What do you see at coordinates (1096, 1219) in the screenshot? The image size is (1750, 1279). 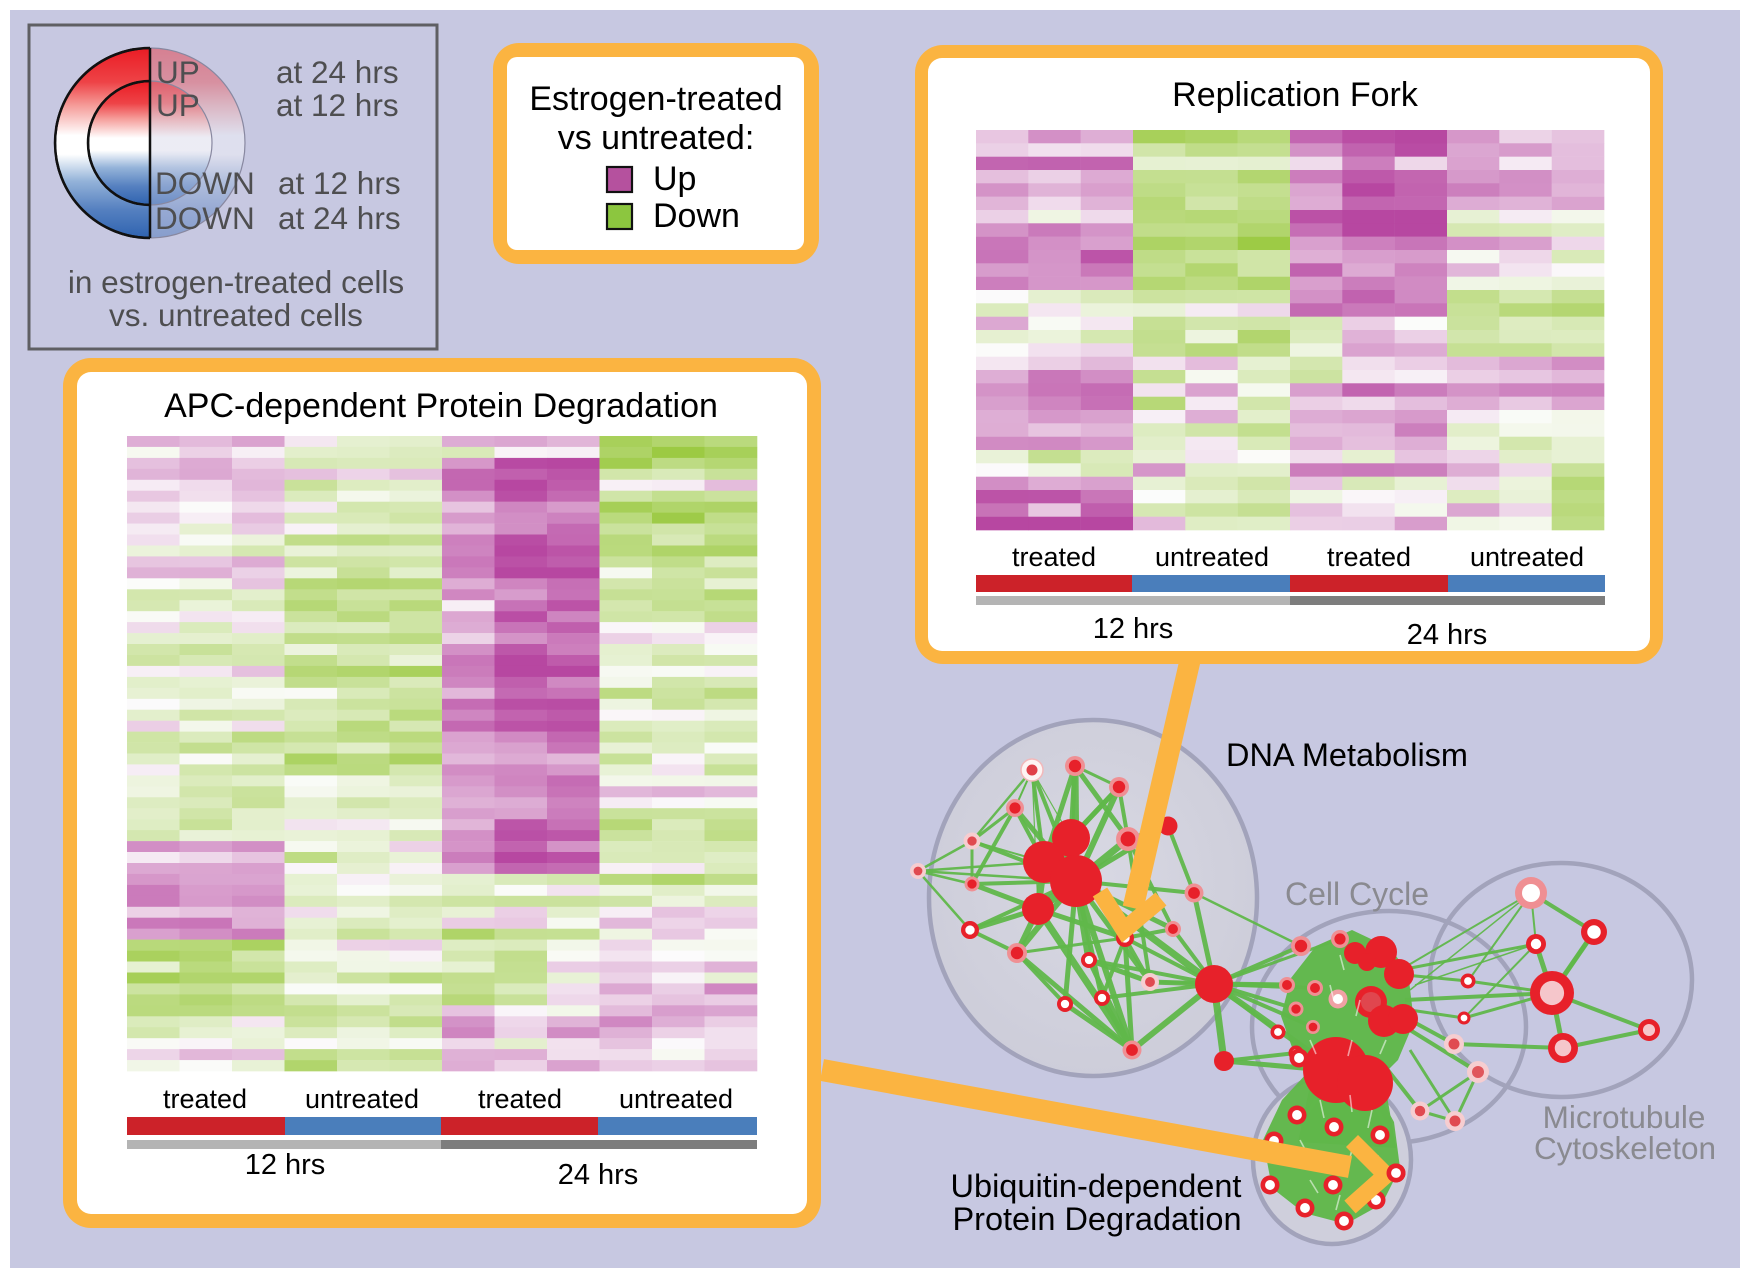 I see `svg-text: Protein Degradation` at bounding box center [1096, 1219].